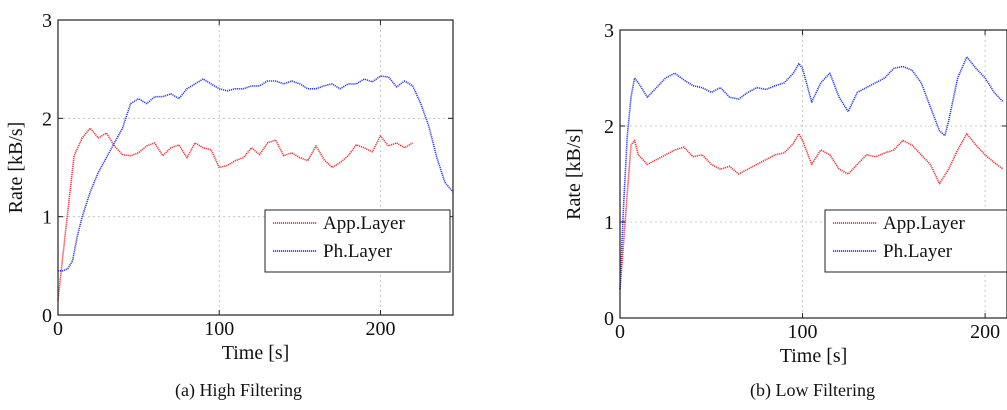  What do you see at coordinates (812, 390) in the screenshot?
I see `caption-b: (b) Low Filtering` at bounding box center [812, 390].